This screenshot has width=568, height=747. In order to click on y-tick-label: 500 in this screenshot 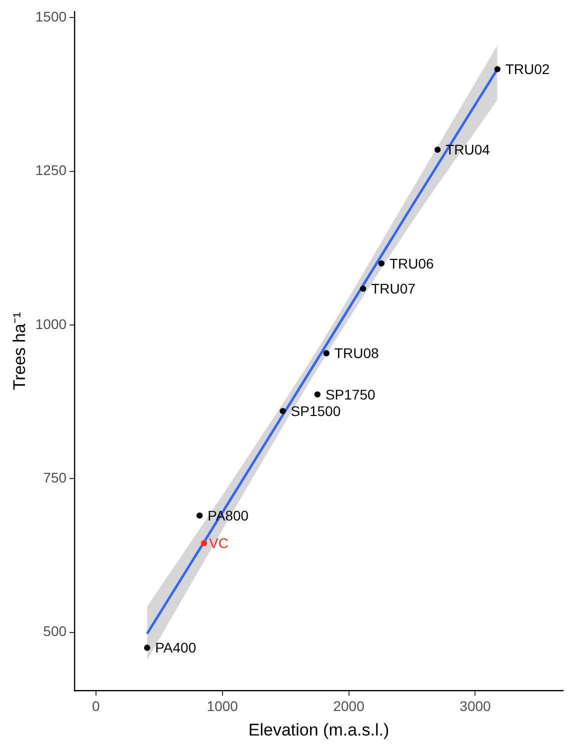, I will do `click(55, 631)`.